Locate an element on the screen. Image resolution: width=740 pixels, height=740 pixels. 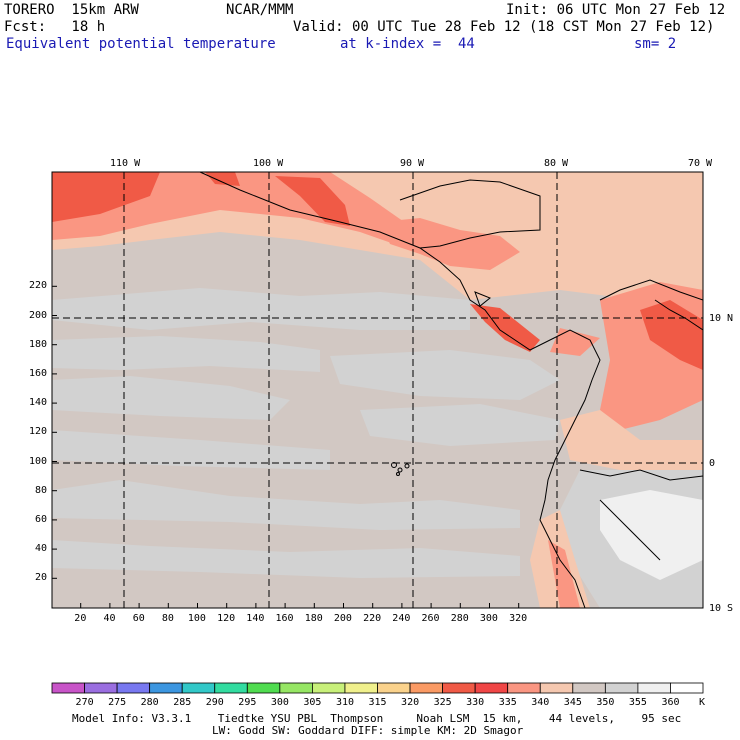
lat-label: 0 is located at coordinates (712, 463).